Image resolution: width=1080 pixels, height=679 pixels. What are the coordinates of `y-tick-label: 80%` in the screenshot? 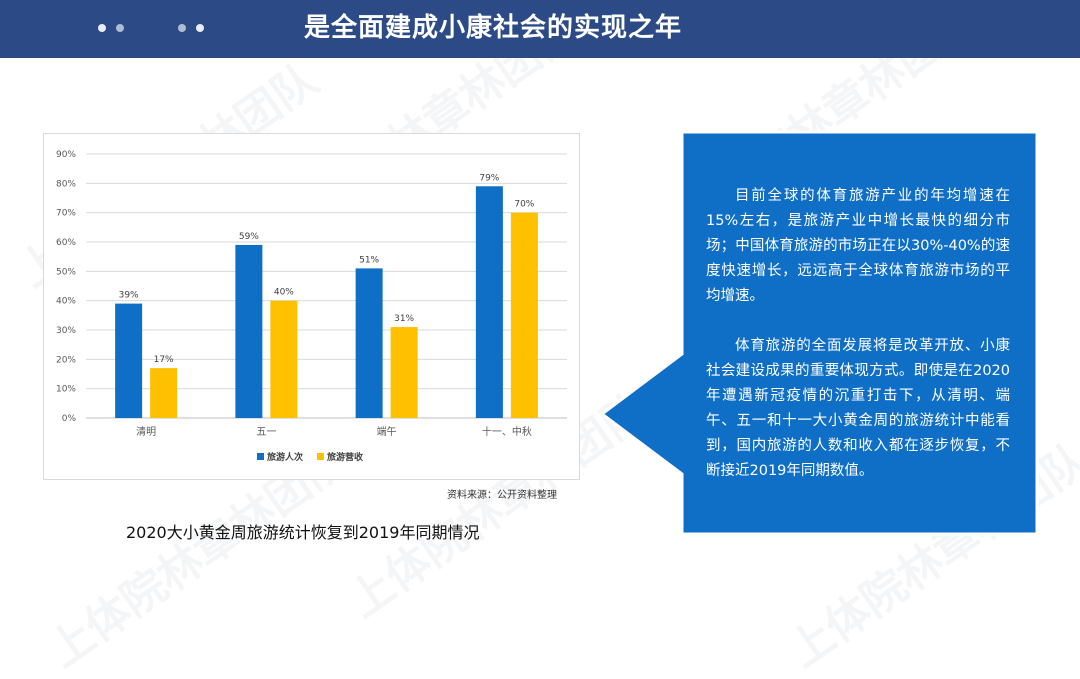 It's located at (66, 184).